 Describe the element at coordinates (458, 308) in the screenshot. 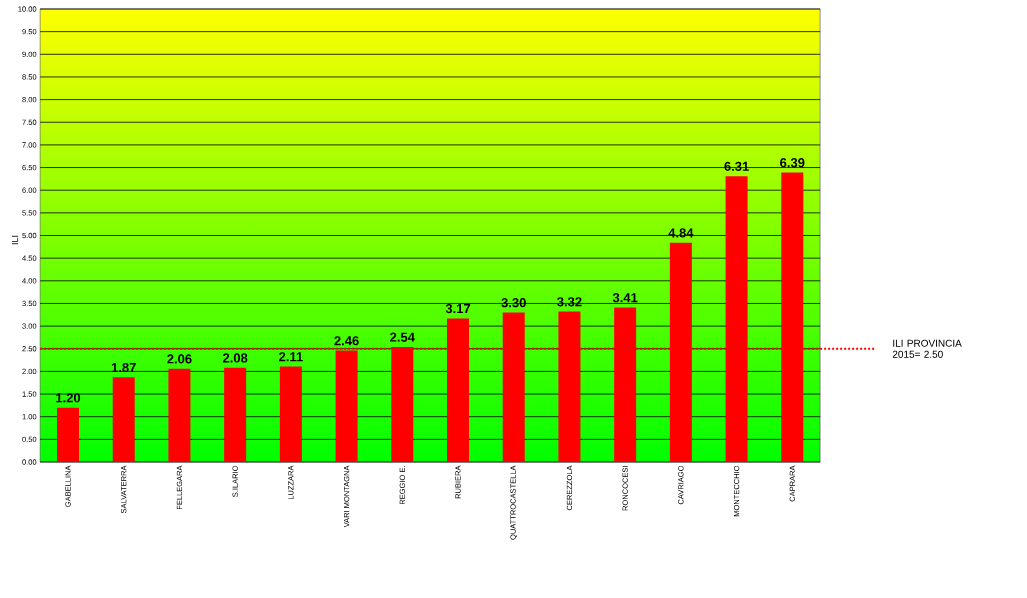

I see `data-label: 3.17` at that location.